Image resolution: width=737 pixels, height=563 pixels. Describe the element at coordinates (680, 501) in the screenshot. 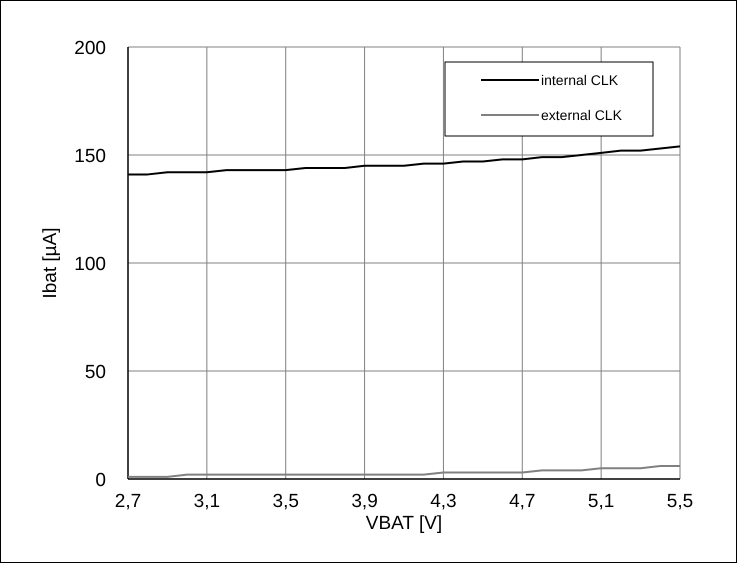

I see `x-tick-label: 5,5` at that location.